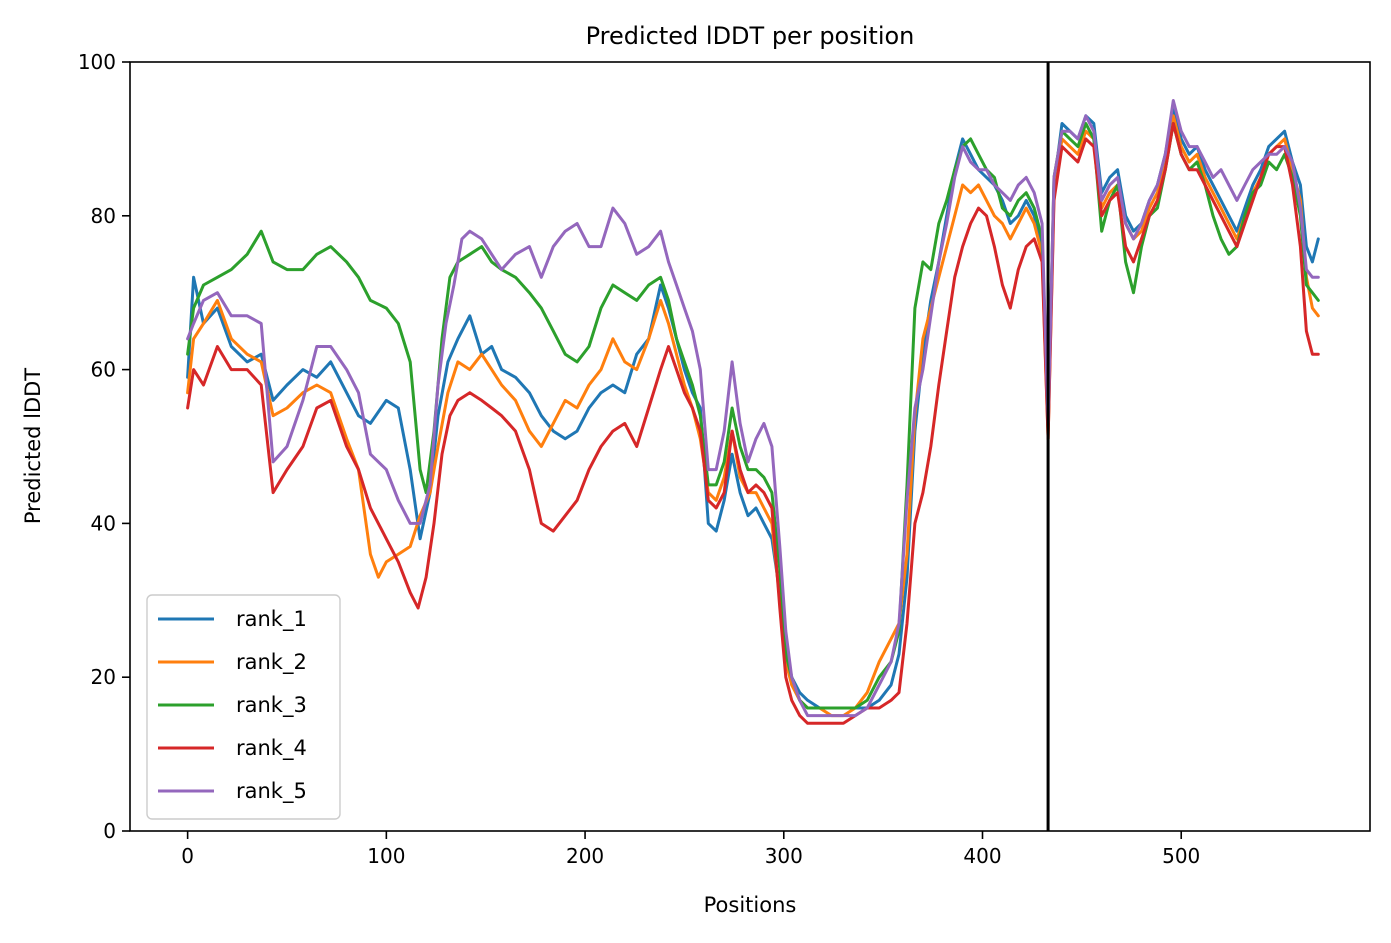  What do you see at coordinates (271, 791) in the screenshot?
I see `legend-label-rank-5: rank_5` at bounding box center [271, 791].